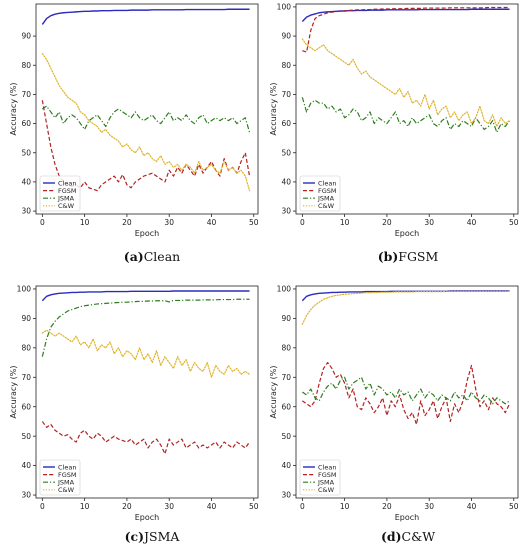  Describe the element at coordinates (66, 483) in the screenshot. I see `legend-label-jsma-c: JSMA` at that location.